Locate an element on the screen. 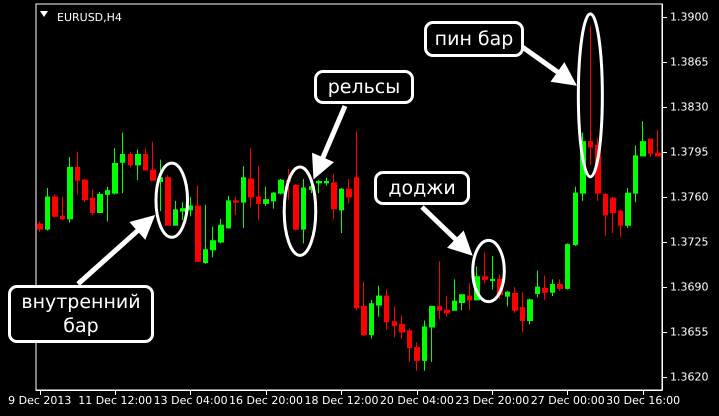 Image resolution: width=719 pixels, height=416 pixels. y-tick-label: 1.3830 is located at coordinates (689, 107).